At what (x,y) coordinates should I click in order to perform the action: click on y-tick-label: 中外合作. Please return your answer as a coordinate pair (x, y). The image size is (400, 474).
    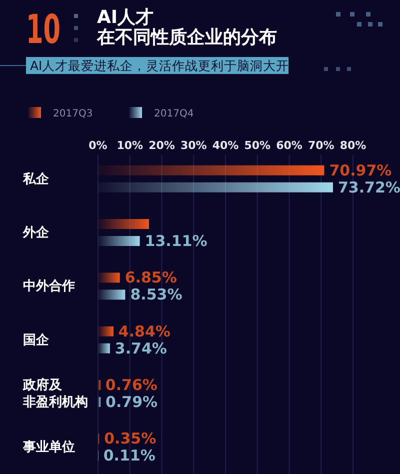
    Looking at the image, I should click on (49, 286).